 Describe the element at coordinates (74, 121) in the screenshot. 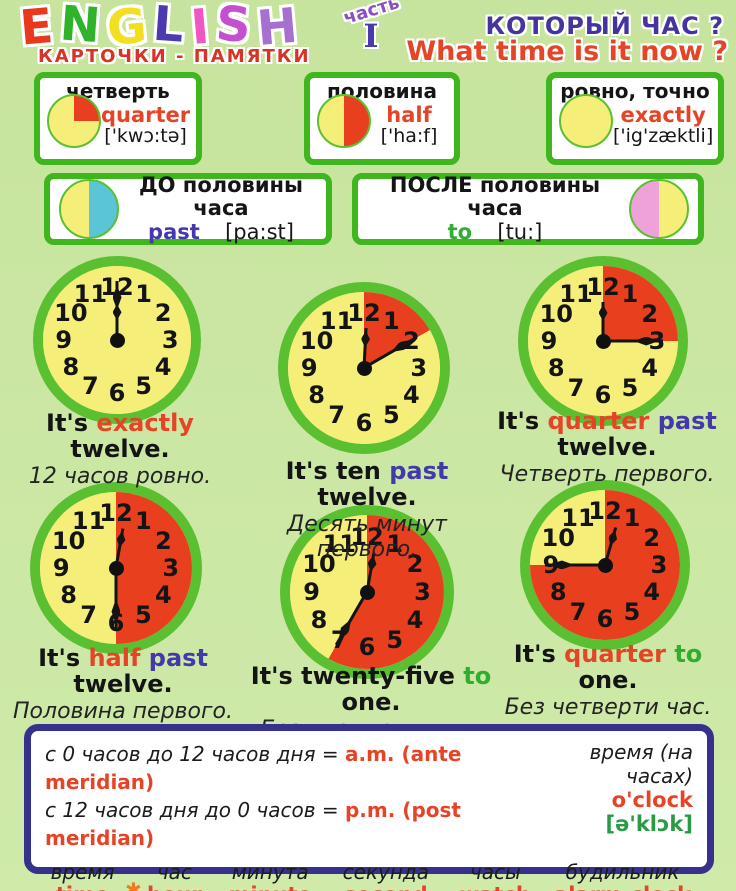

I see `quarter-pie-icon` at that location.